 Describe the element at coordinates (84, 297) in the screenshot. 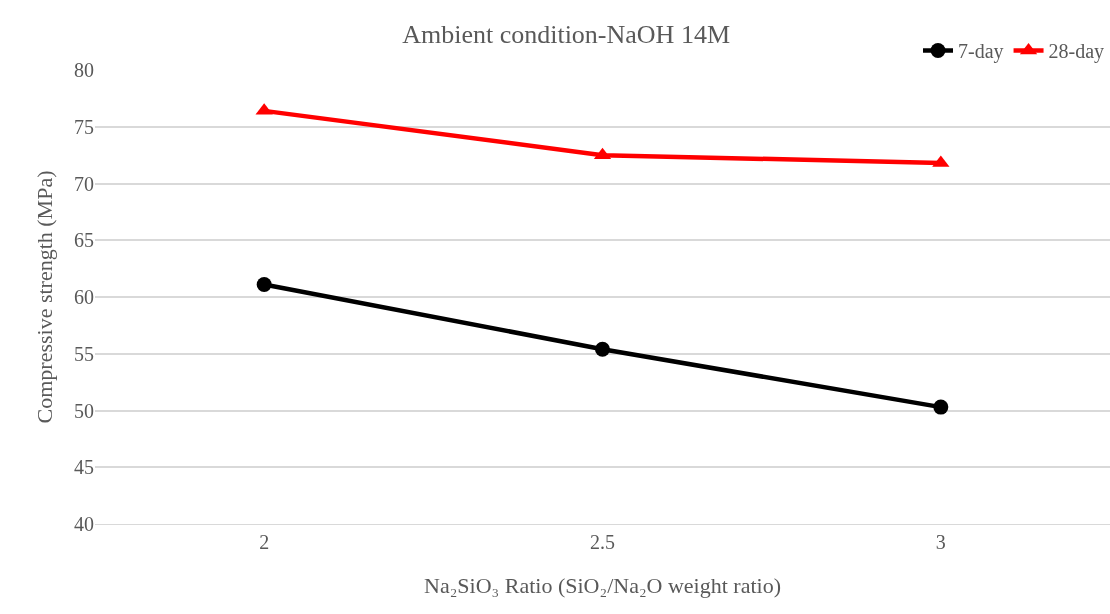

I see `y-tick-label: 60` at that location.